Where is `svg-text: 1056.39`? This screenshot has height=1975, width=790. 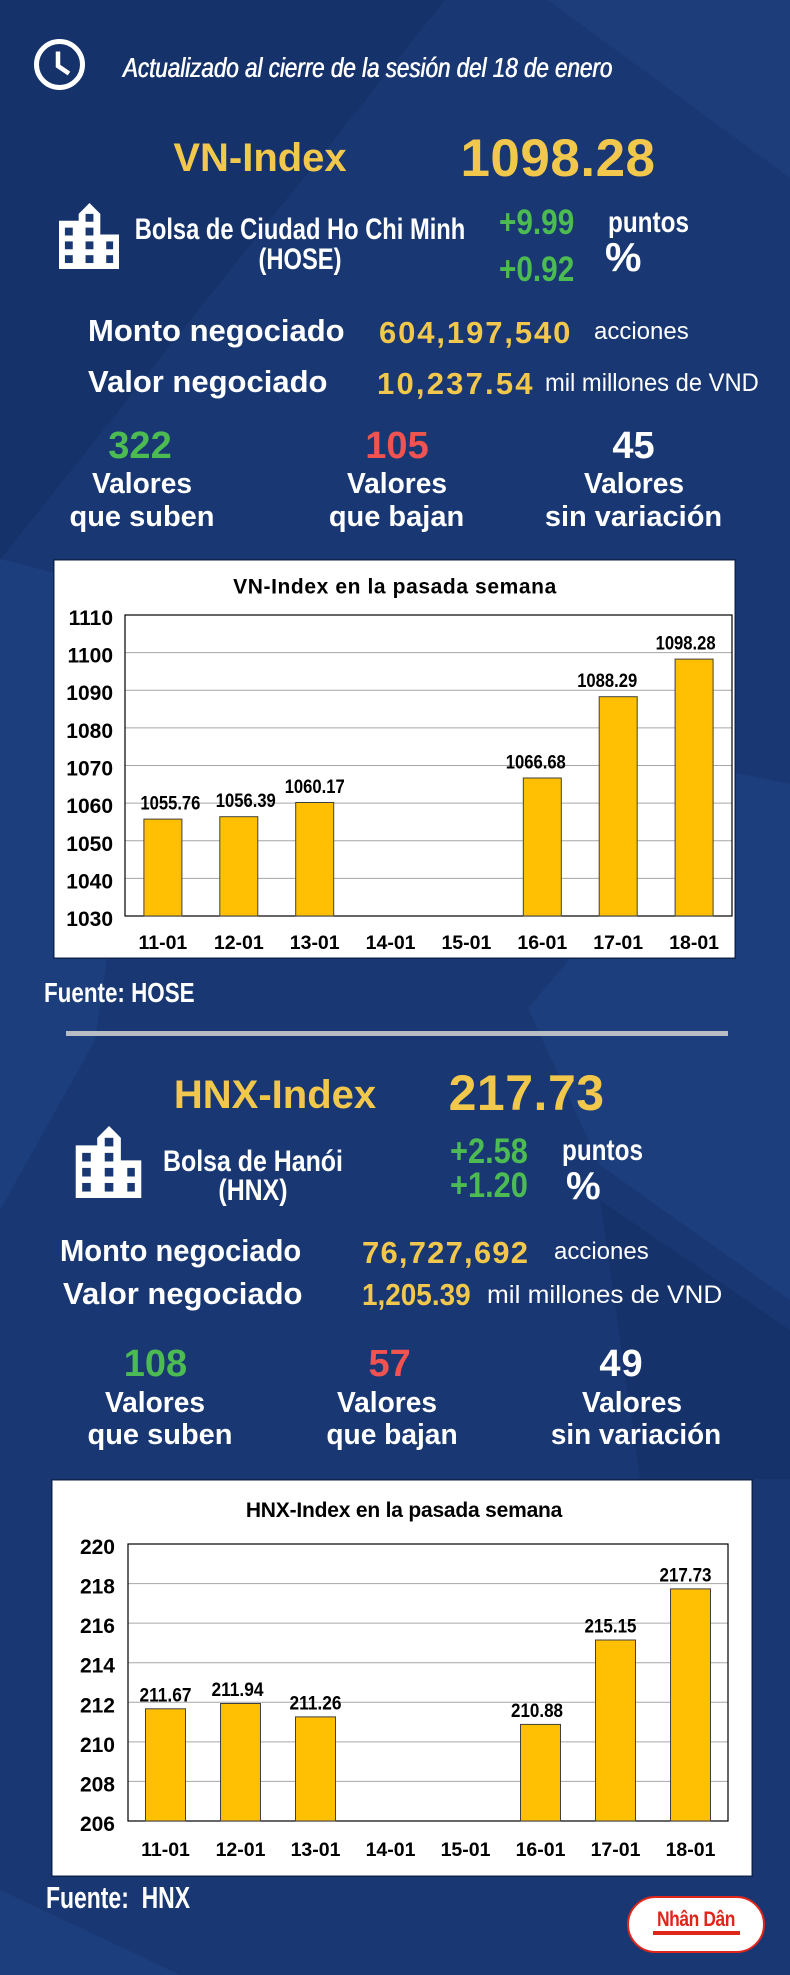 svg-text: 1056.39 is located at coordinates (246, 801).